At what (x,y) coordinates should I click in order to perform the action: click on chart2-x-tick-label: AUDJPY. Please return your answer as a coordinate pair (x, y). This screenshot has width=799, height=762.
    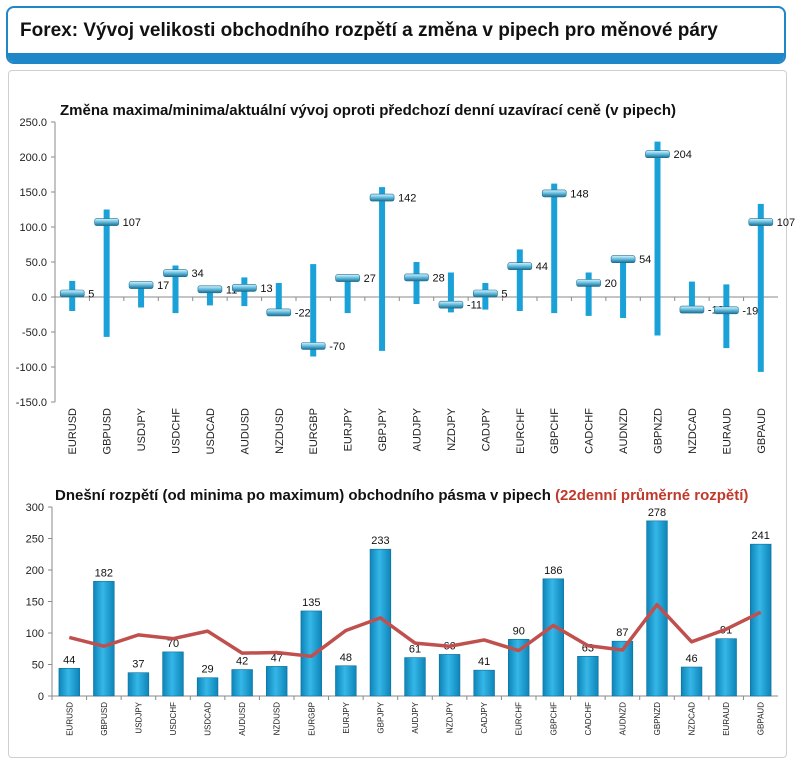
    Looking at the image, I should click on (415, 717).